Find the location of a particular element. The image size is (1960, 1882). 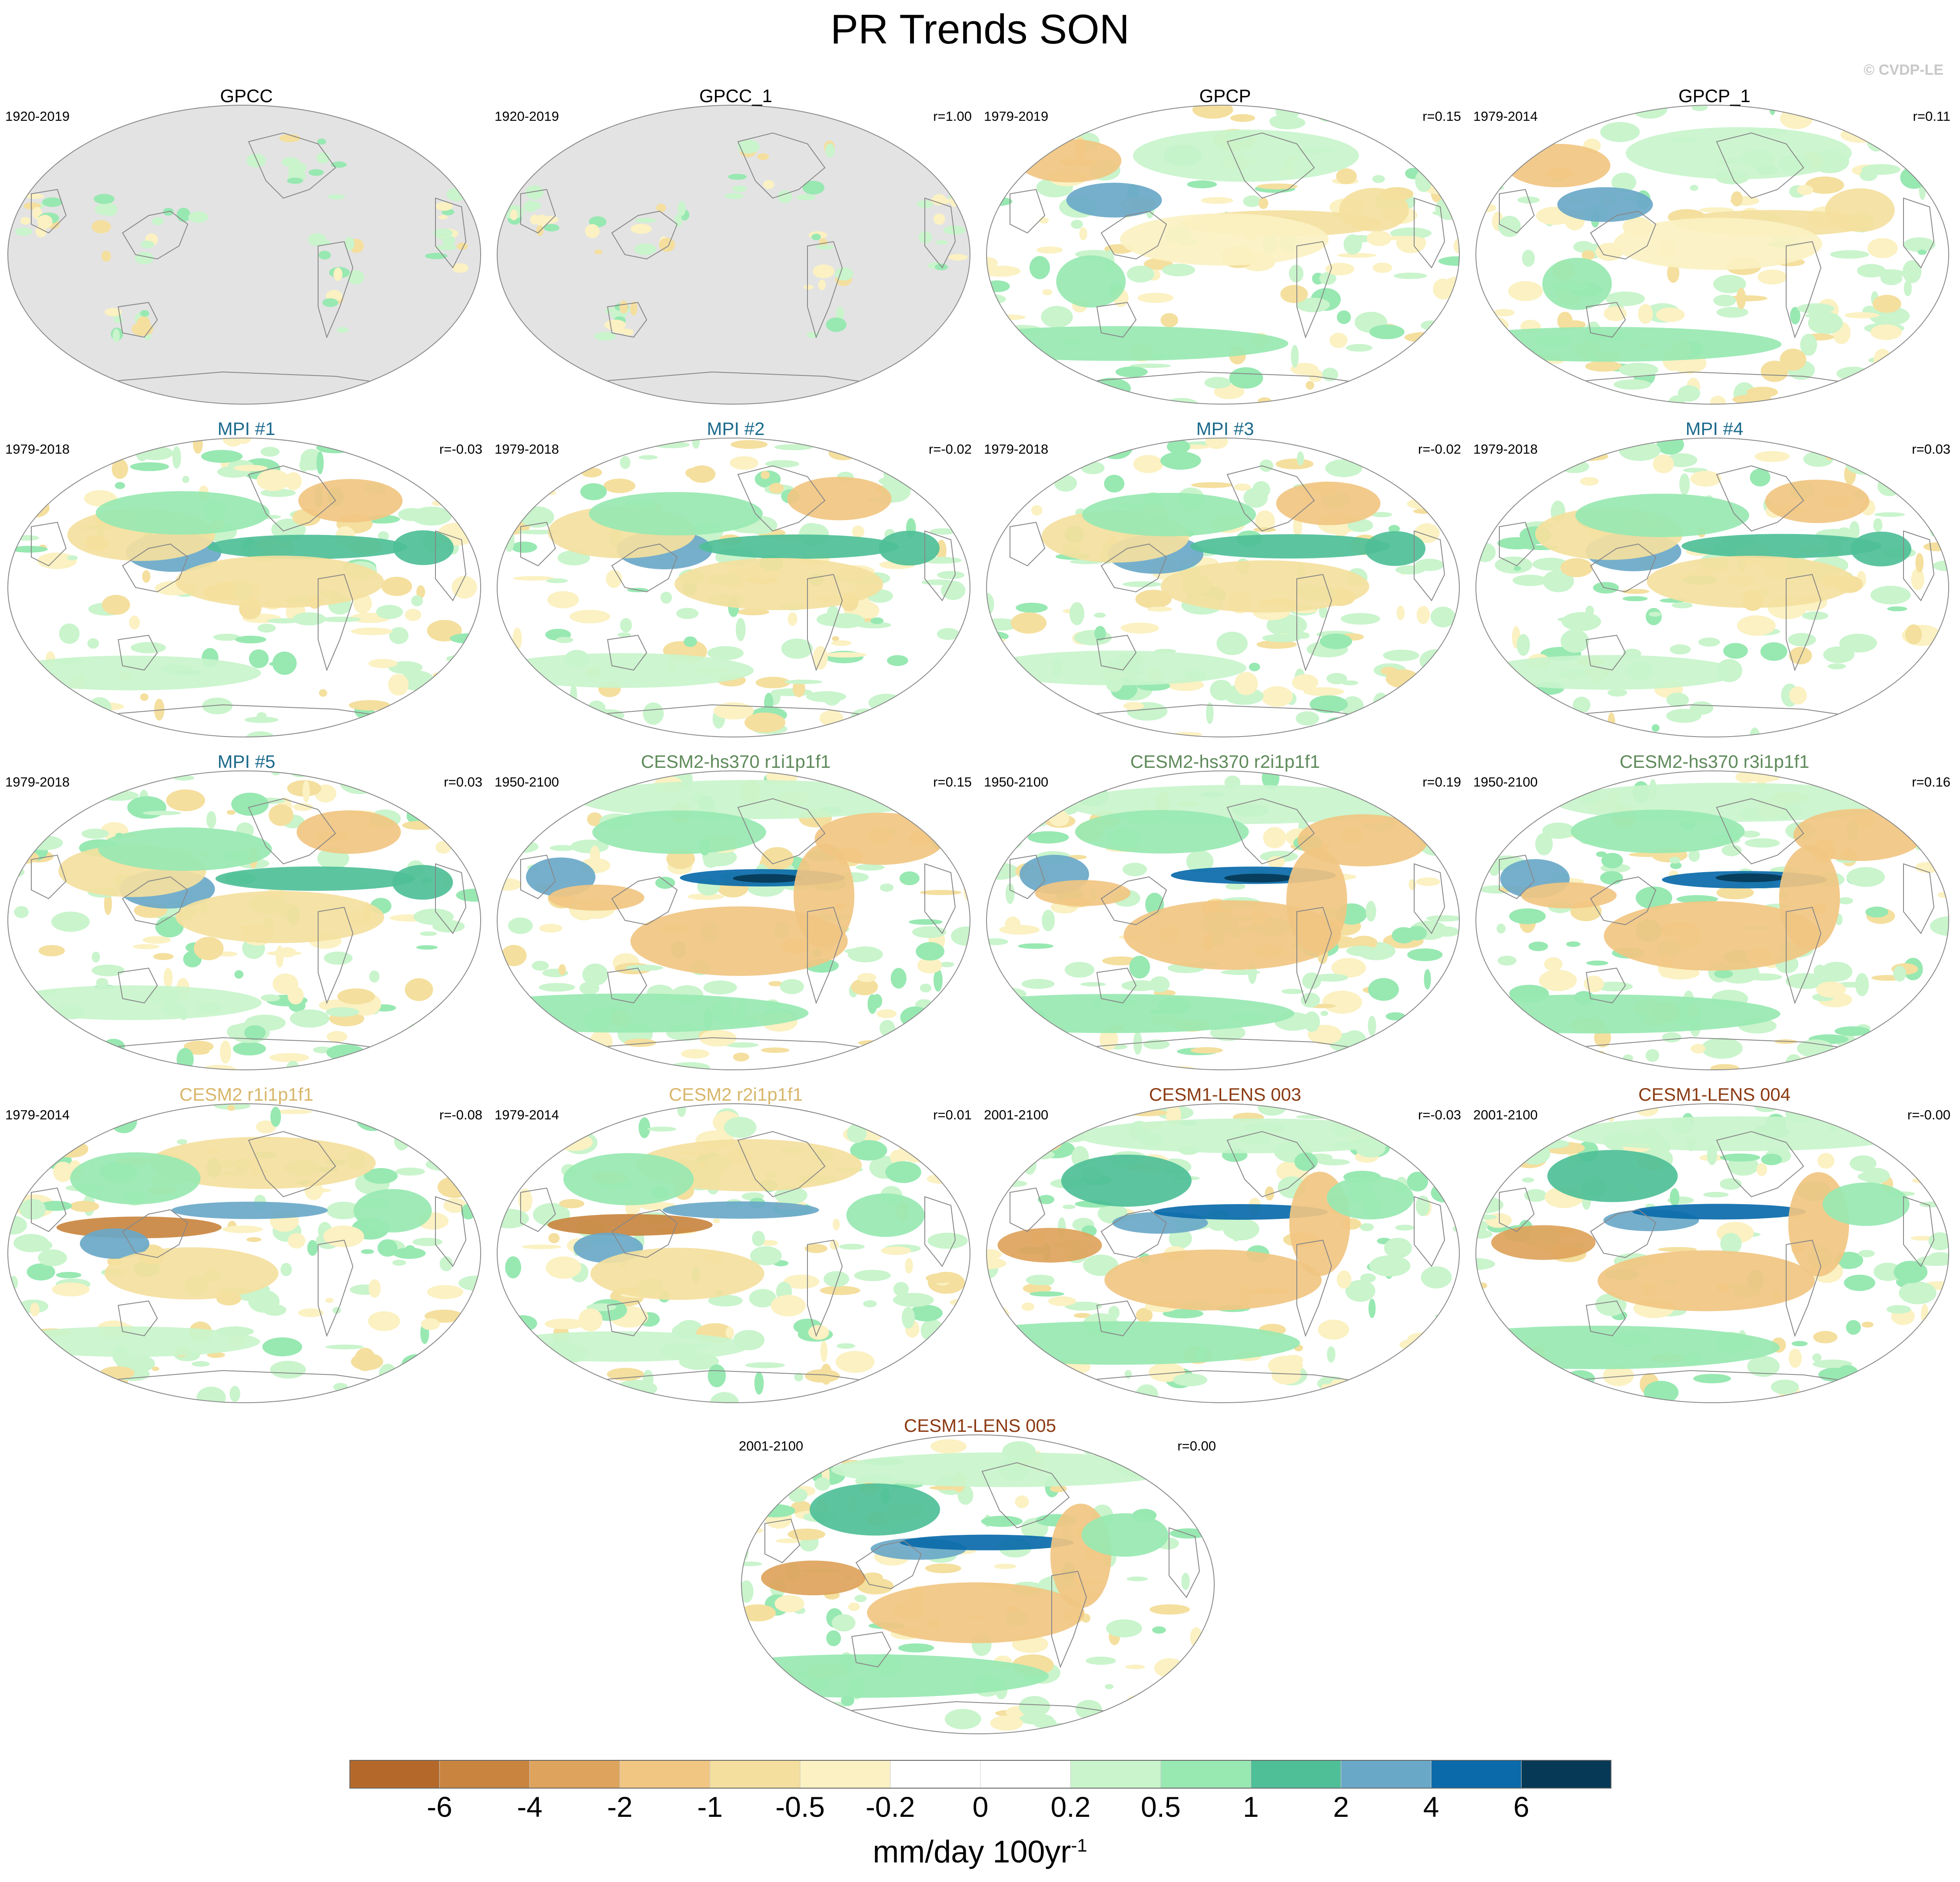

map-panel: CESM2-hs370 r2i1p1f1 1950-2100 r=0.19 is located at coordinates (1225, 916).